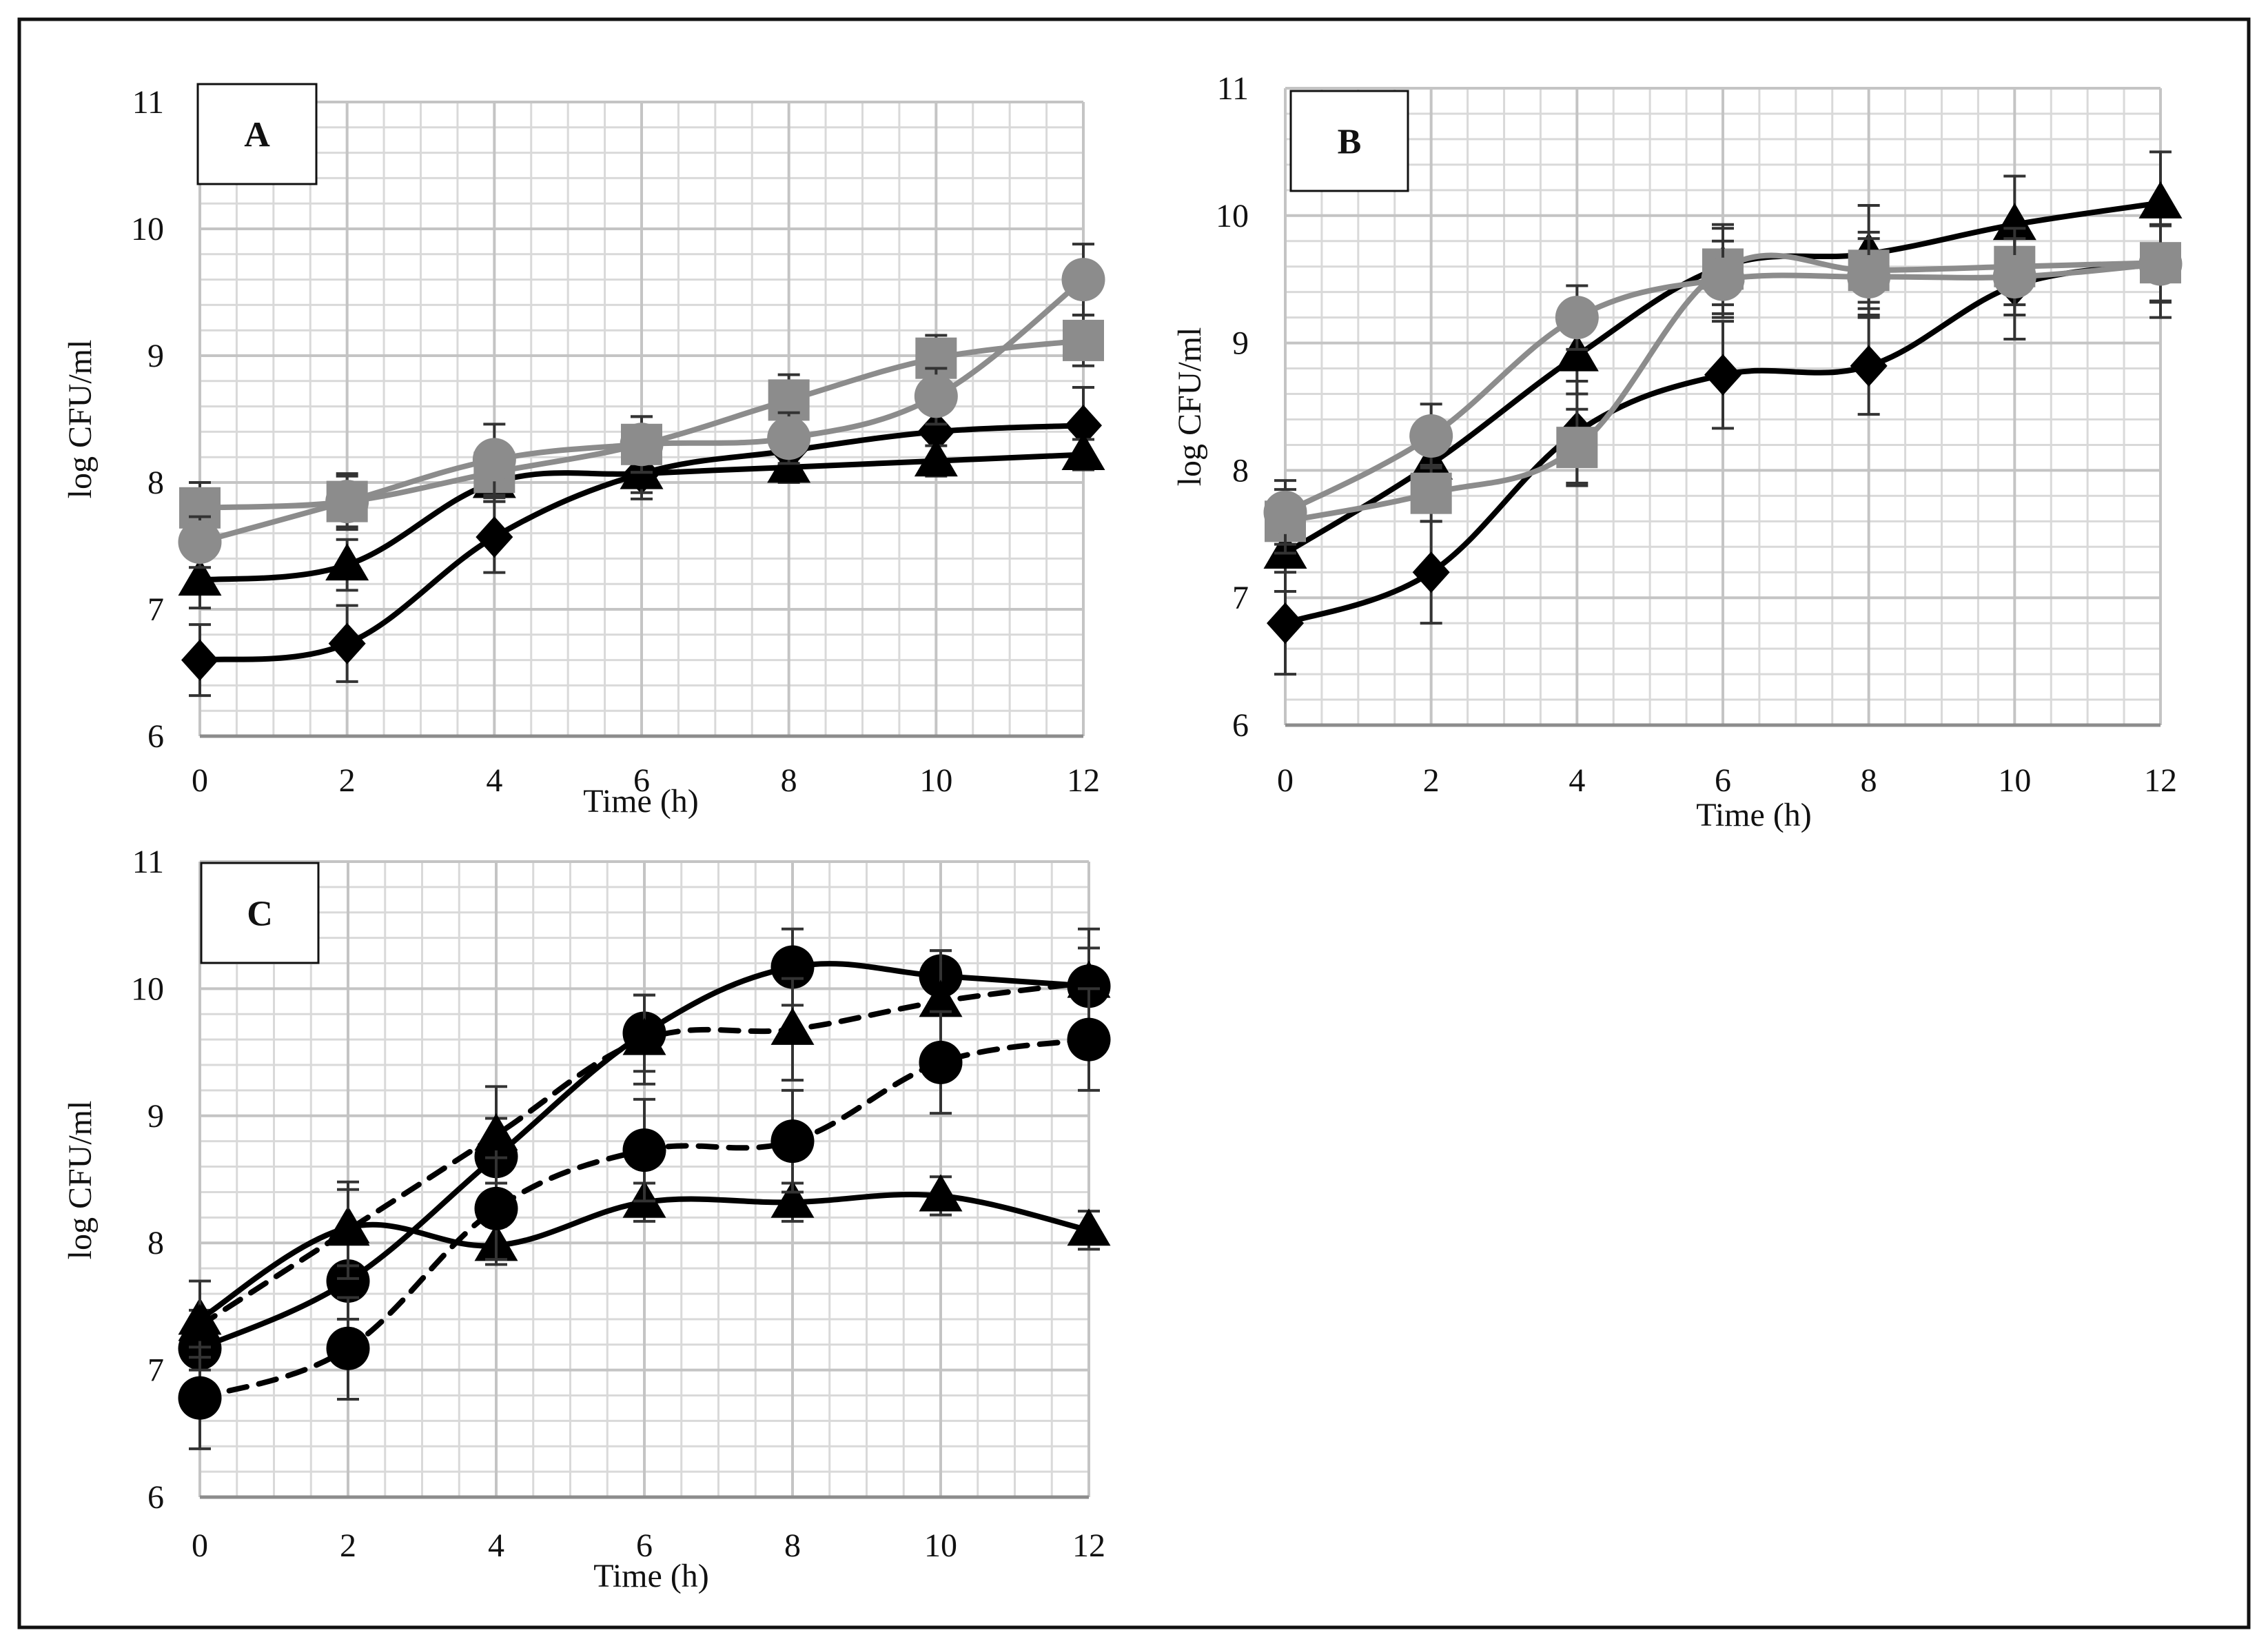 This screenshot has width=2268, height=1646. I want to click on series-triangle-dashed, so click(644, 1149).